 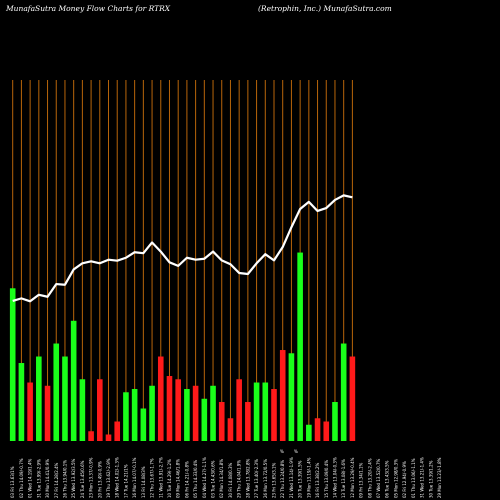 I want to click on x-tick-label: 16 Fri 13.38/2.2%, so click(x=317, y=480).